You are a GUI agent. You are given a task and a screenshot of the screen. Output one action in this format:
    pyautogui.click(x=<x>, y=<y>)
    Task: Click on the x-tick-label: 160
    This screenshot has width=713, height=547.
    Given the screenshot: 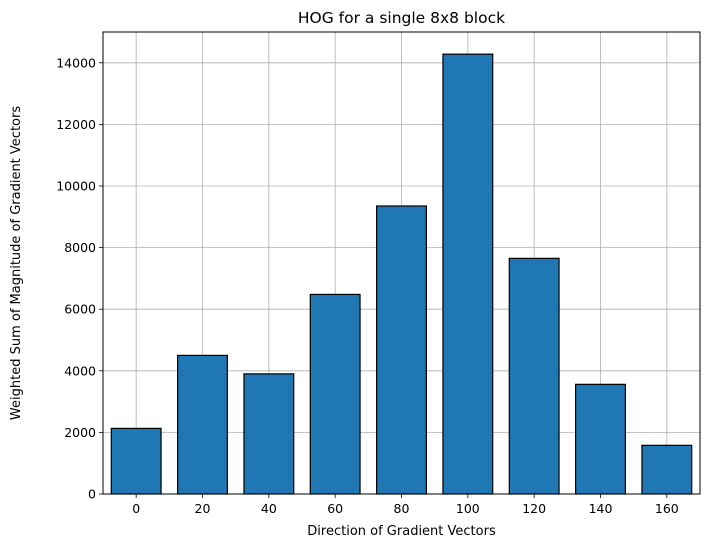 What is the action you would take?
    pyautogui.click(x=667, y=508)
    